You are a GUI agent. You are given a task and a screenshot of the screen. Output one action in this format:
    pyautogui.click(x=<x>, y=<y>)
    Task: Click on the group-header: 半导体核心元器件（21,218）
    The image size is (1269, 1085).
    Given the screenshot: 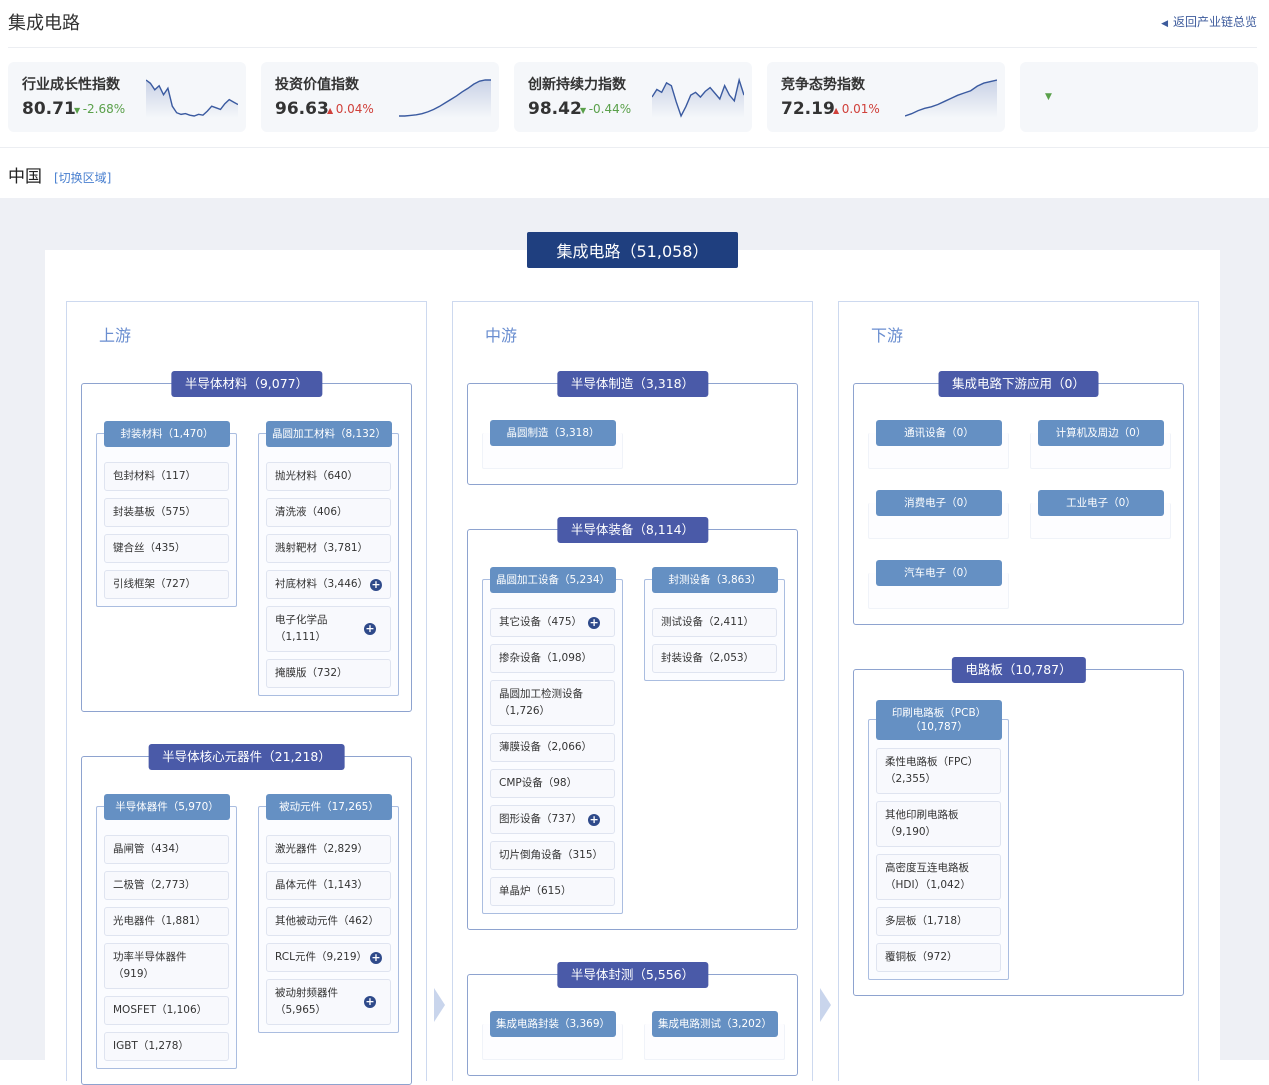 What is the action you would take?
    pyautogui.click(x=246, y=757)
    